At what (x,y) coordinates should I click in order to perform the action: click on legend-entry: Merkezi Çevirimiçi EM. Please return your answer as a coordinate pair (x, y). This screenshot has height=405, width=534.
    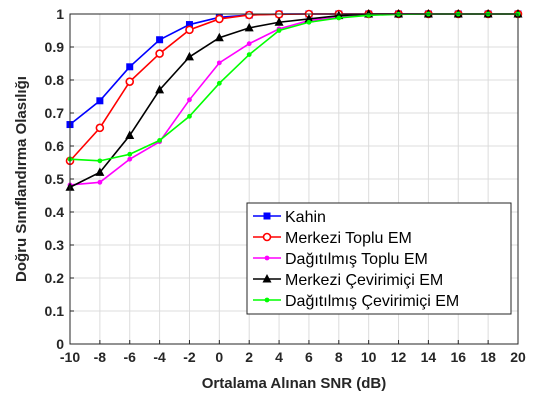
    Looking at the image, I should click on (348, 280).